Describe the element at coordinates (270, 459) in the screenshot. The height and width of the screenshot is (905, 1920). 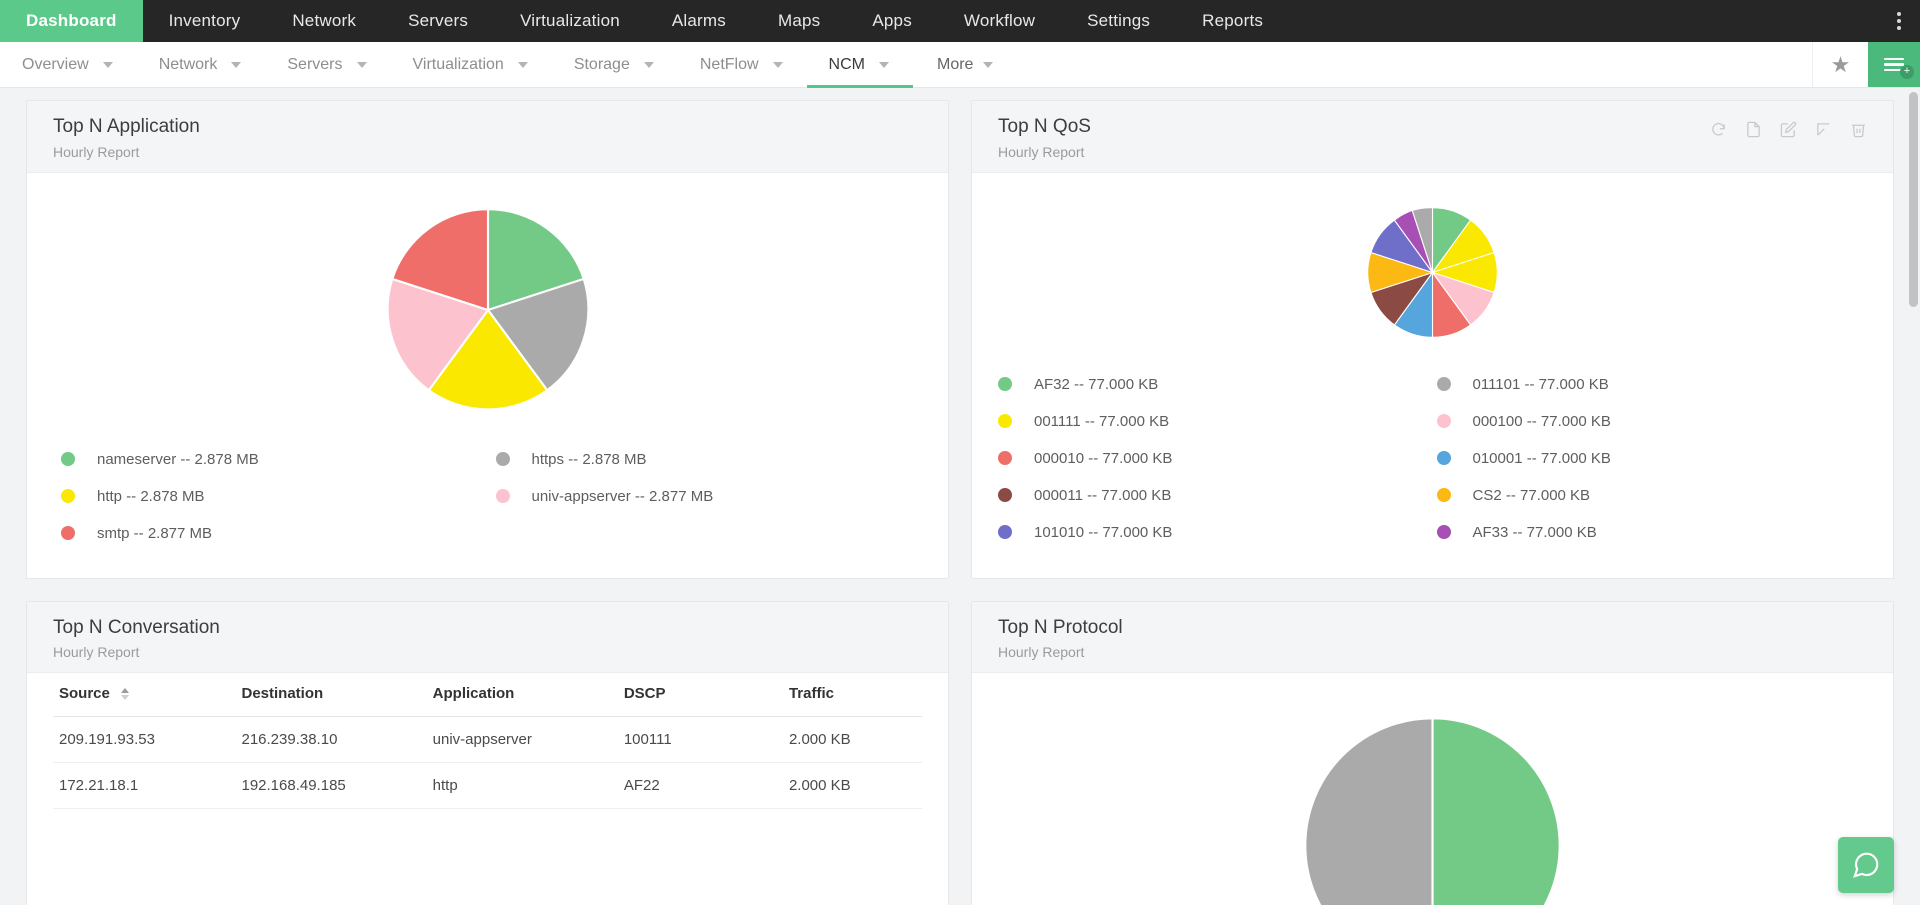
I see `legend-item: nameserver -- 2.878 MB` at that location.